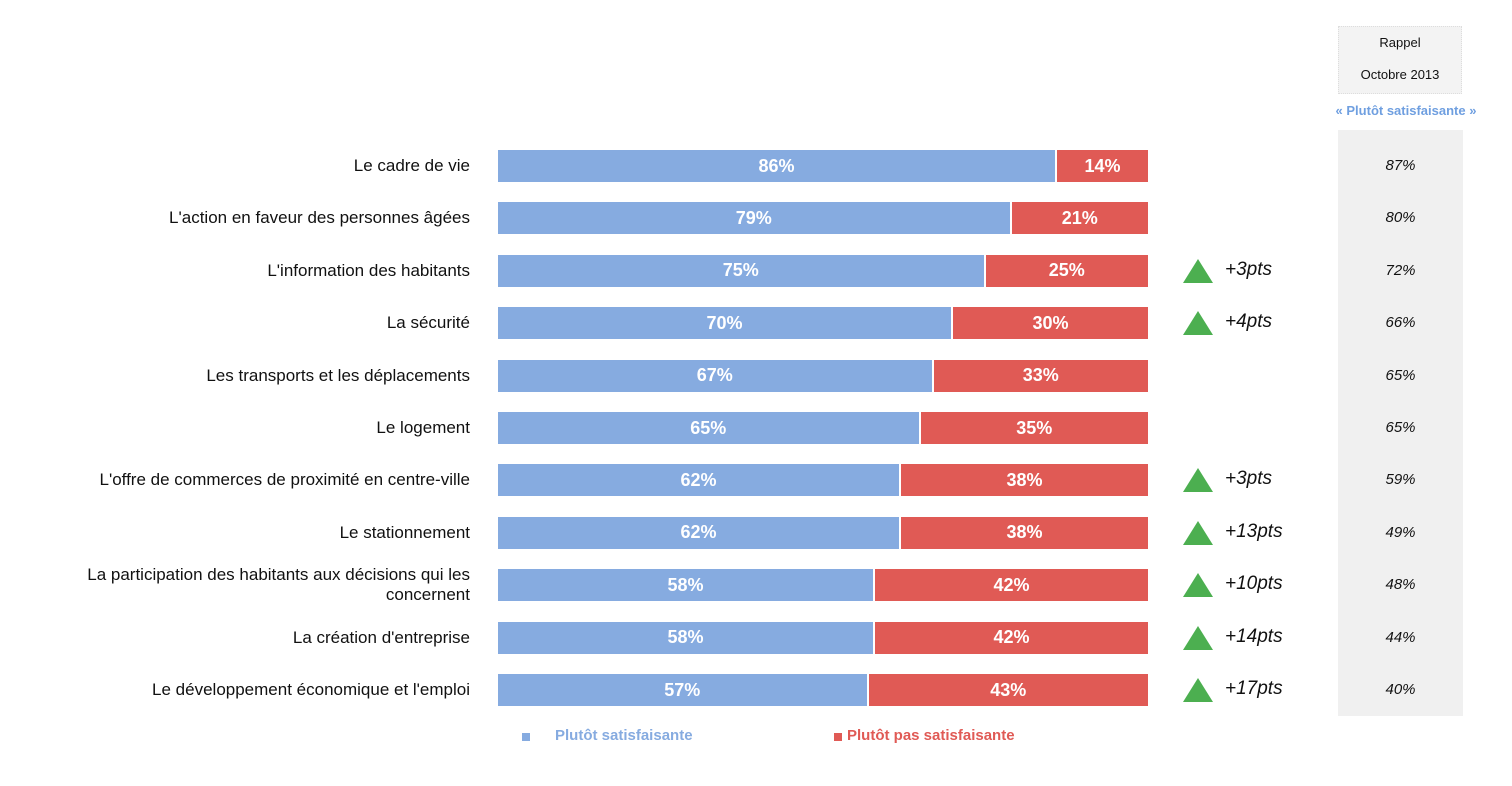 This screenshot has width=1512, height=786. What do you see at coordinates (1102, 166) in the screenshot?
I see `bar-pas-satisfaisante: 14%` at bounding box center [1102, 166].